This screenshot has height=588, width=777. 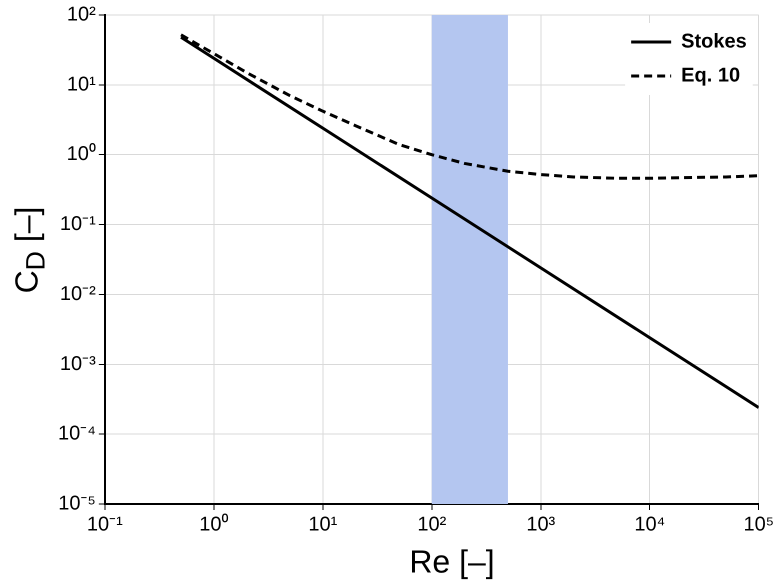 What do you see at coordinates (81, 15) in the screenshot?
I see `y-tick-label: 10²` at bounding box center [81, 15].